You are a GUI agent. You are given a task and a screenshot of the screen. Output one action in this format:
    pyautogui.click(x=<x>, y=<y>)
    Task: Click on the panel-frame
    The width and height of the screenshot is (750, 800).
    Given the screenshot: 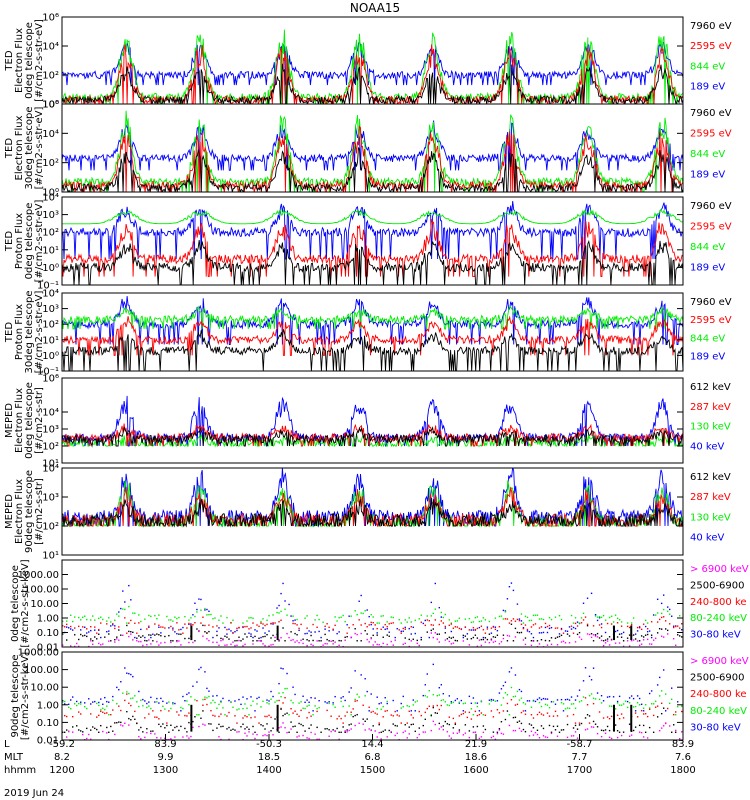 What is the action you would take?
    pyautogui.click(x=372, y=148)
    